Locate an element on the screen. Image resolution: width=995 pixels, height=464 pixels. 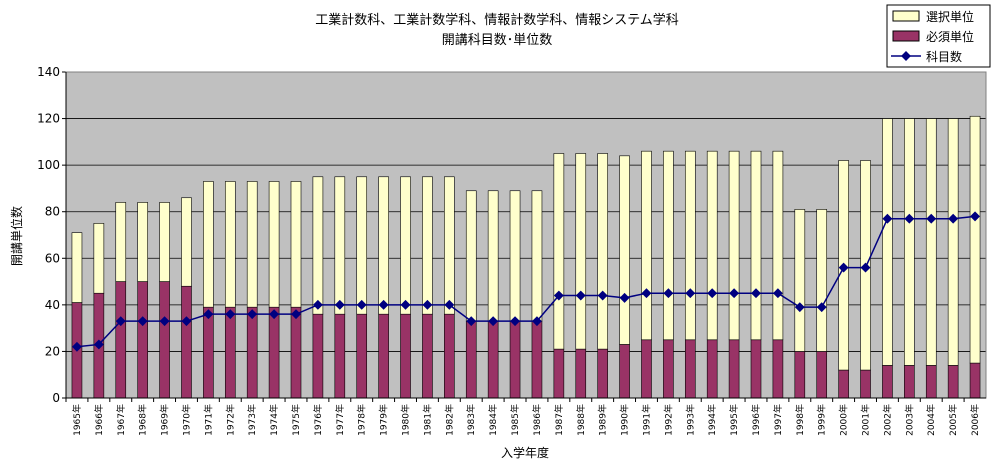
x-tick-label: 1982年 is located at coordinates (449, 420).